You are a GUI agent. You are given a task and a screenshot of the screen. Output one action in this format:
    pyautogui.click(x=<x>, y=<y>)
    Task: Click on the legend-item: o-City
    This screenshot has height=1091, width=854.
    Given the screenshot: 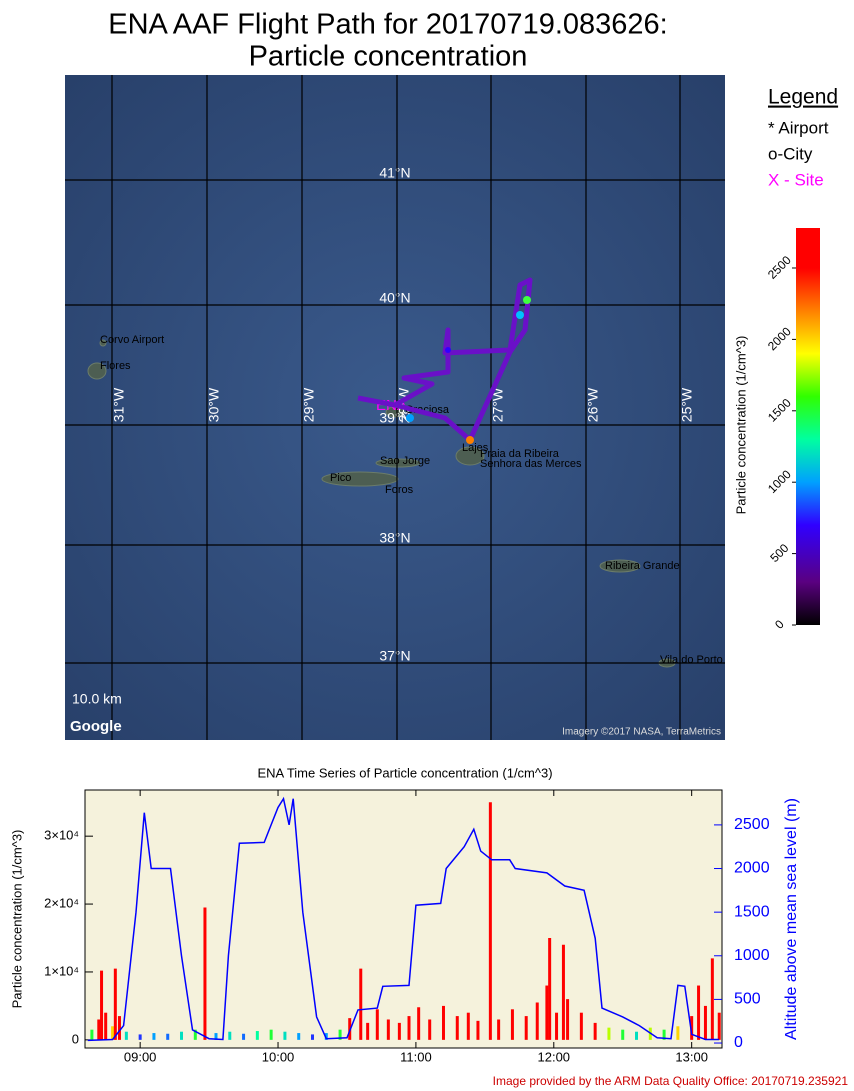 What is the action you would take?
    pyautogui.click(x=790, y=153)
    